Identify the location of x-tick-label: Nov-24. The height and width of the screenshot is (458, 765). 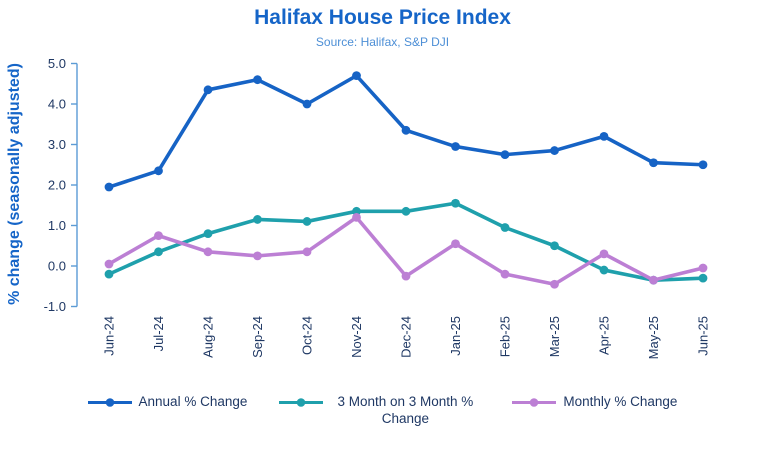
(356, 337).